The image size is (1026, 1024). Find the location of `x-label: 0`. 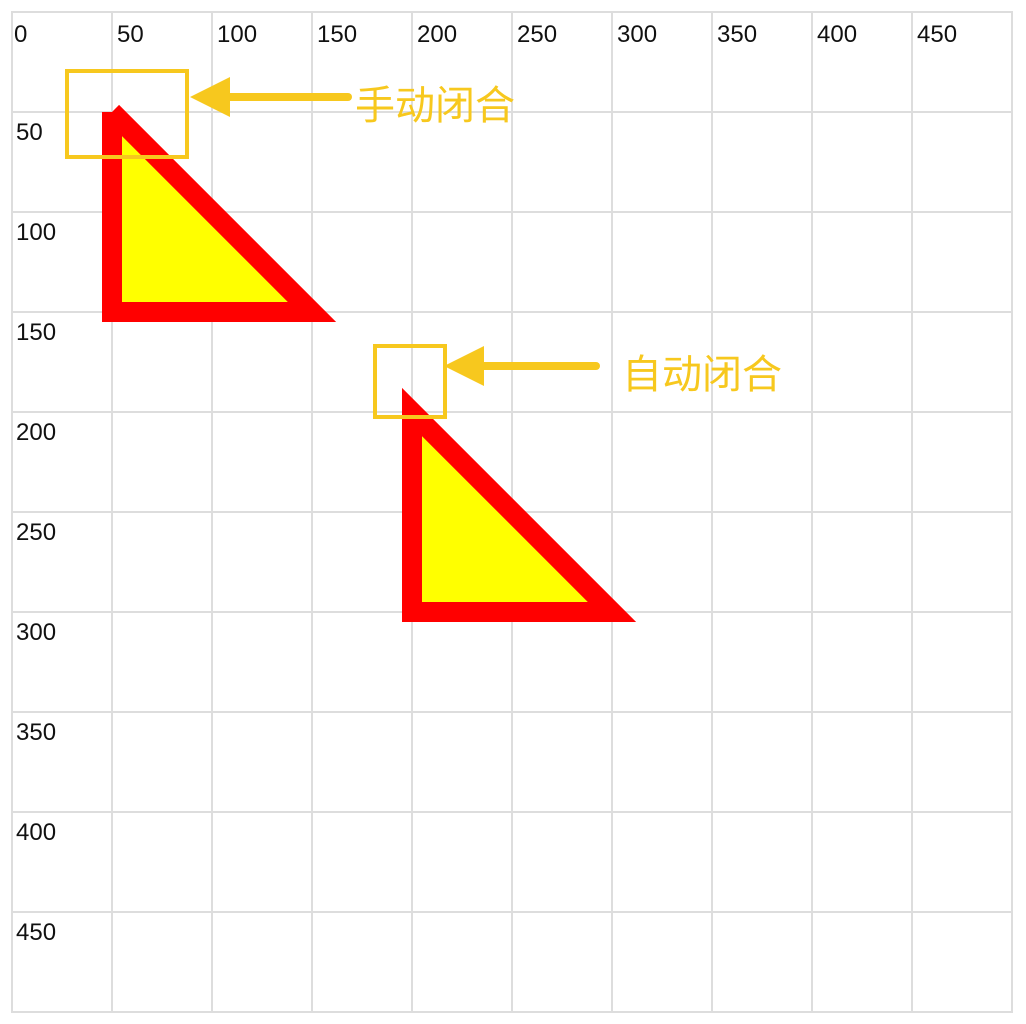

x-label: 0 is located at coordinates (20, 34).